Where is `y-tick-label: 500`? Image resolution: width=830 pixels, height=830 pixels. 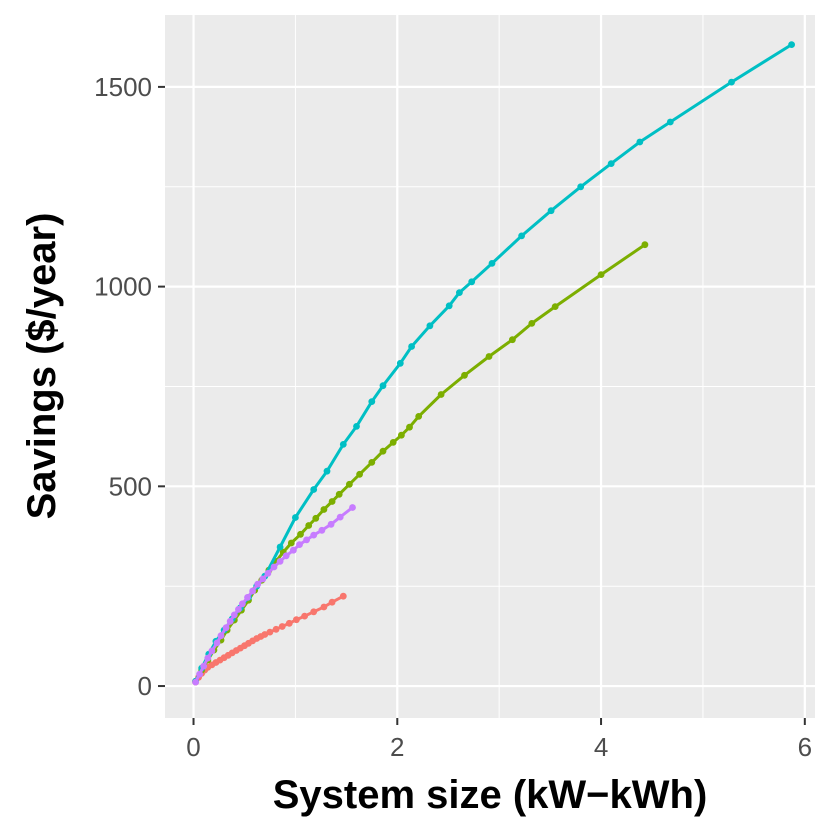 y-tick-label: 500 is located at coordinates (130, 486).